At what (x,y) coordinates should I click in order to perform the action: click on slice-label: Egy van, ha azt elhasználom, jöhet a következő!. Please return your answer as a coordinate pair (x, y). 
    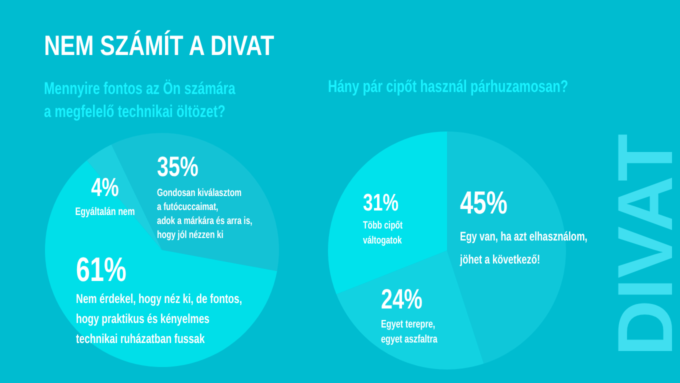
    Looking at the image, I should click on (523, 248).